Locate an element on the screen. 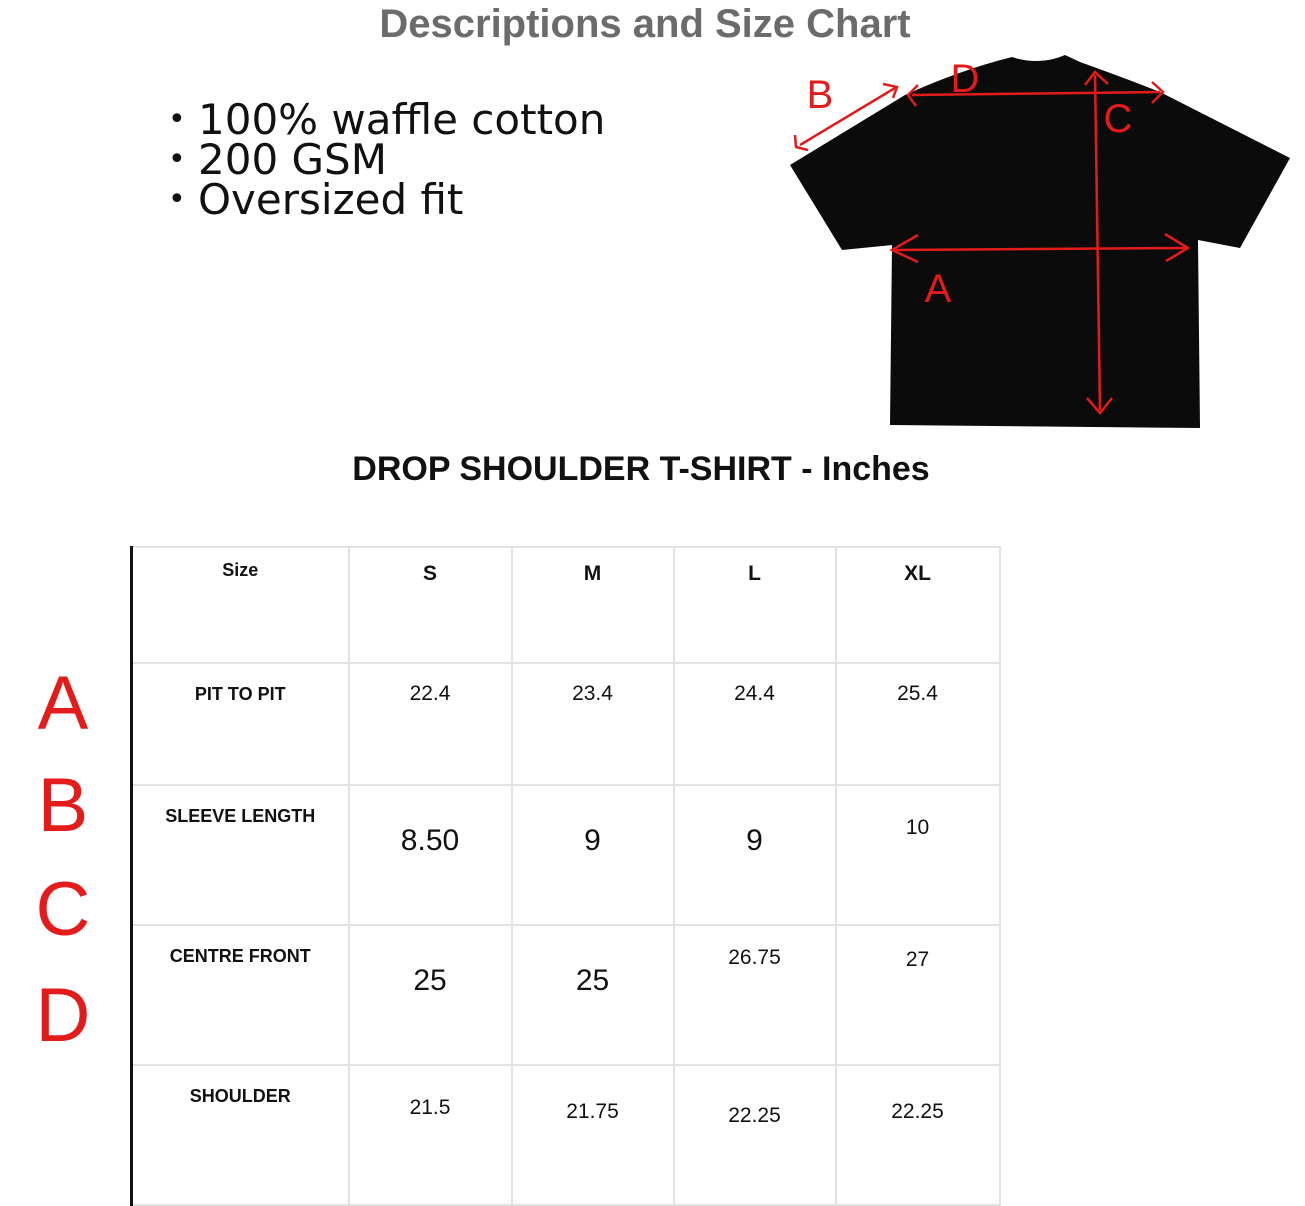 This screenshot has width=1305, height=1206. diagram-labels: A B C D is located at coordinates (970, 184).